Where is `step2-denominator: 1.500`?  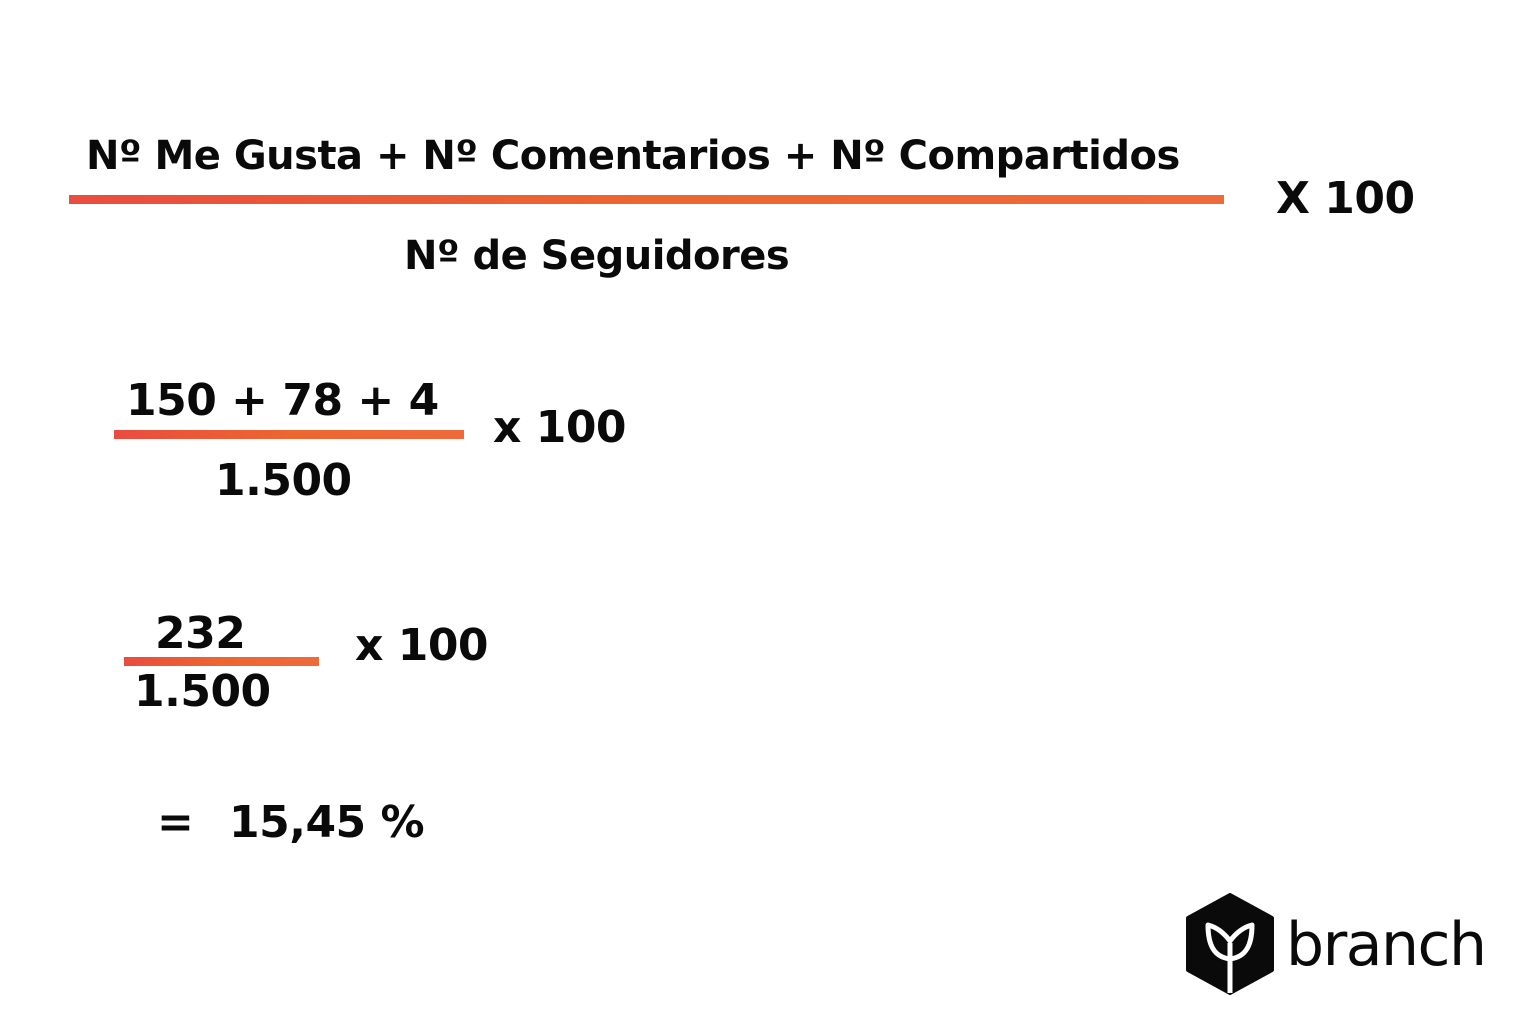 step2-denominator: 1.500 is located at coordinates (202, 691).